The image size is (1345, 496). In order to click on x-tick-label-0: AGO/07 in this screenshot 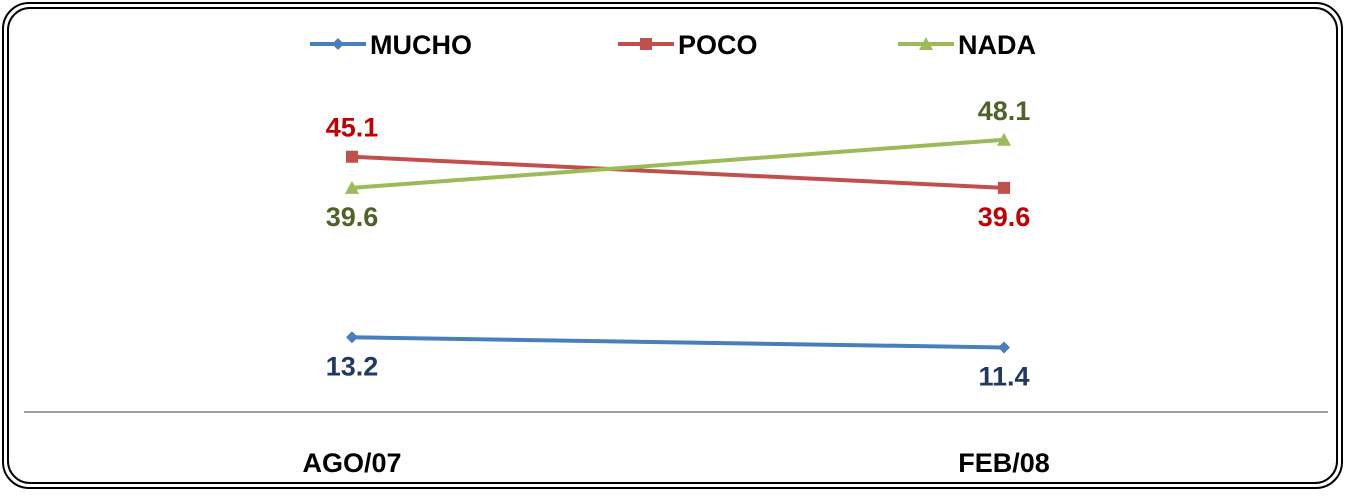, I will do `click(351, 463)`.